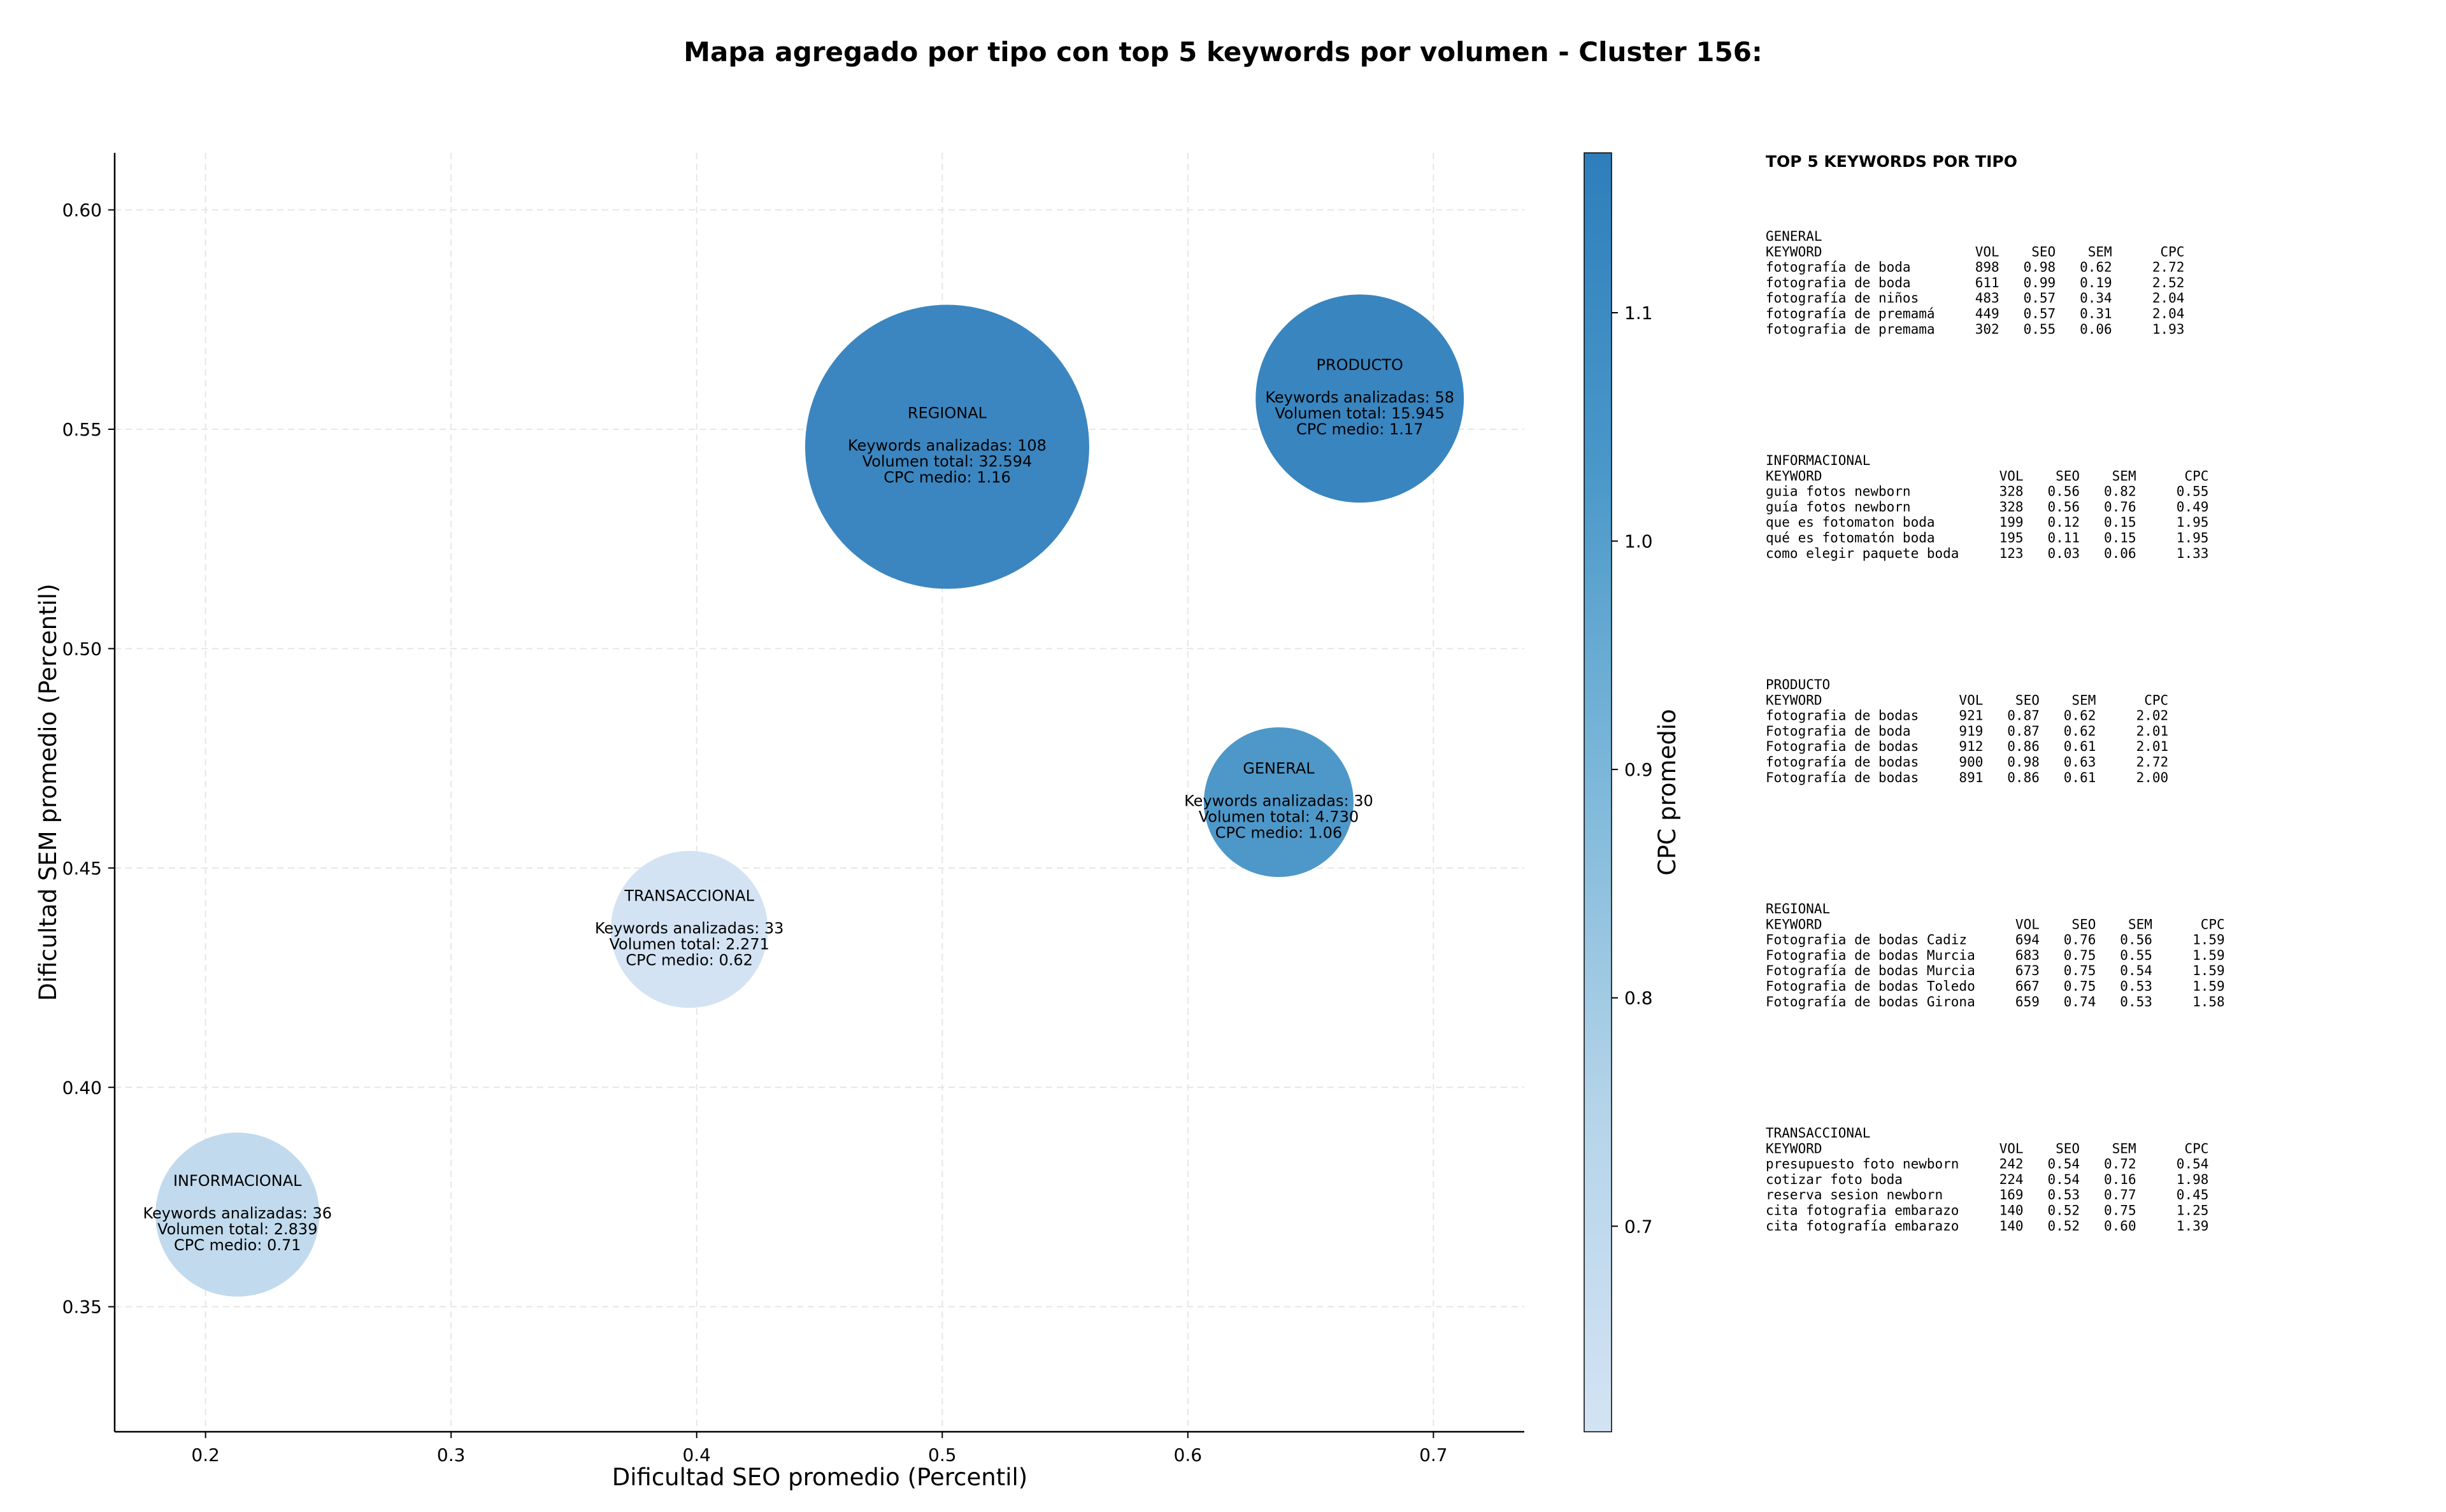 The image size is (2446, 1512). Describe the element at coordinates (1638, 541) in the screenshot. I see `colorbar-tick-label: 1.0` at that location.